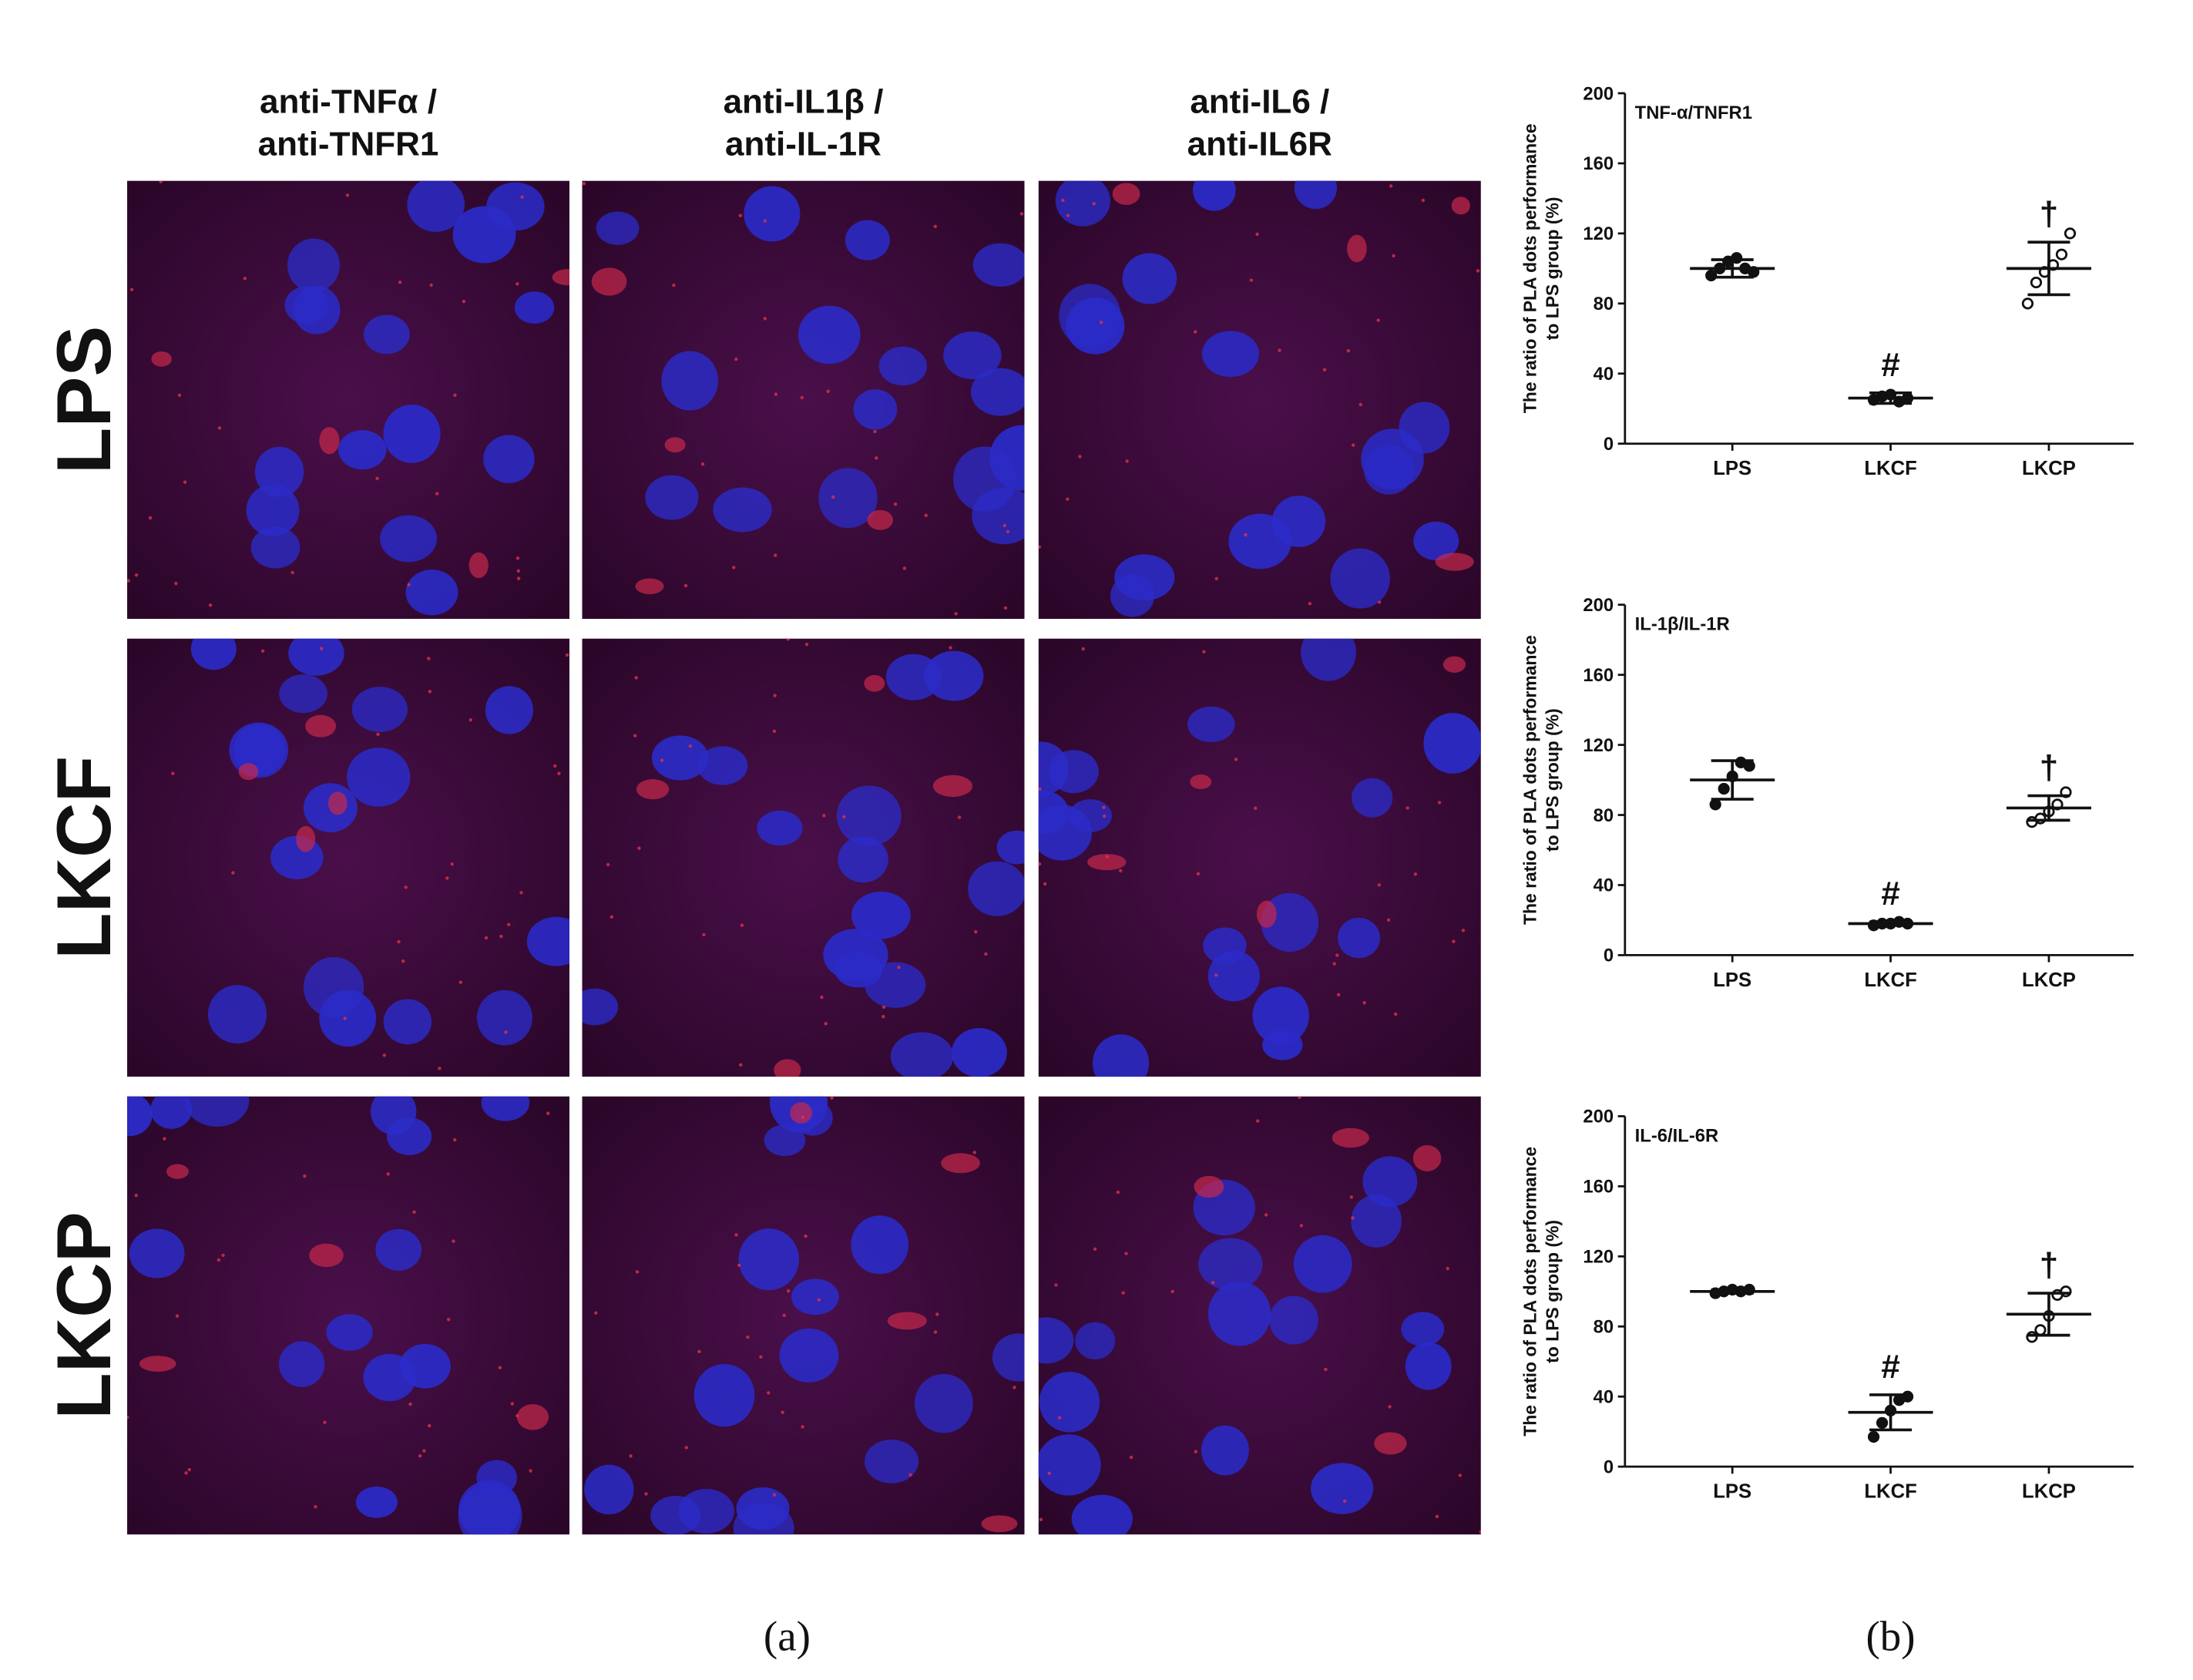  Describe the element at coordinates (1732, 469) in the screenshot. I see `x-tick-label: LPS` at that location.